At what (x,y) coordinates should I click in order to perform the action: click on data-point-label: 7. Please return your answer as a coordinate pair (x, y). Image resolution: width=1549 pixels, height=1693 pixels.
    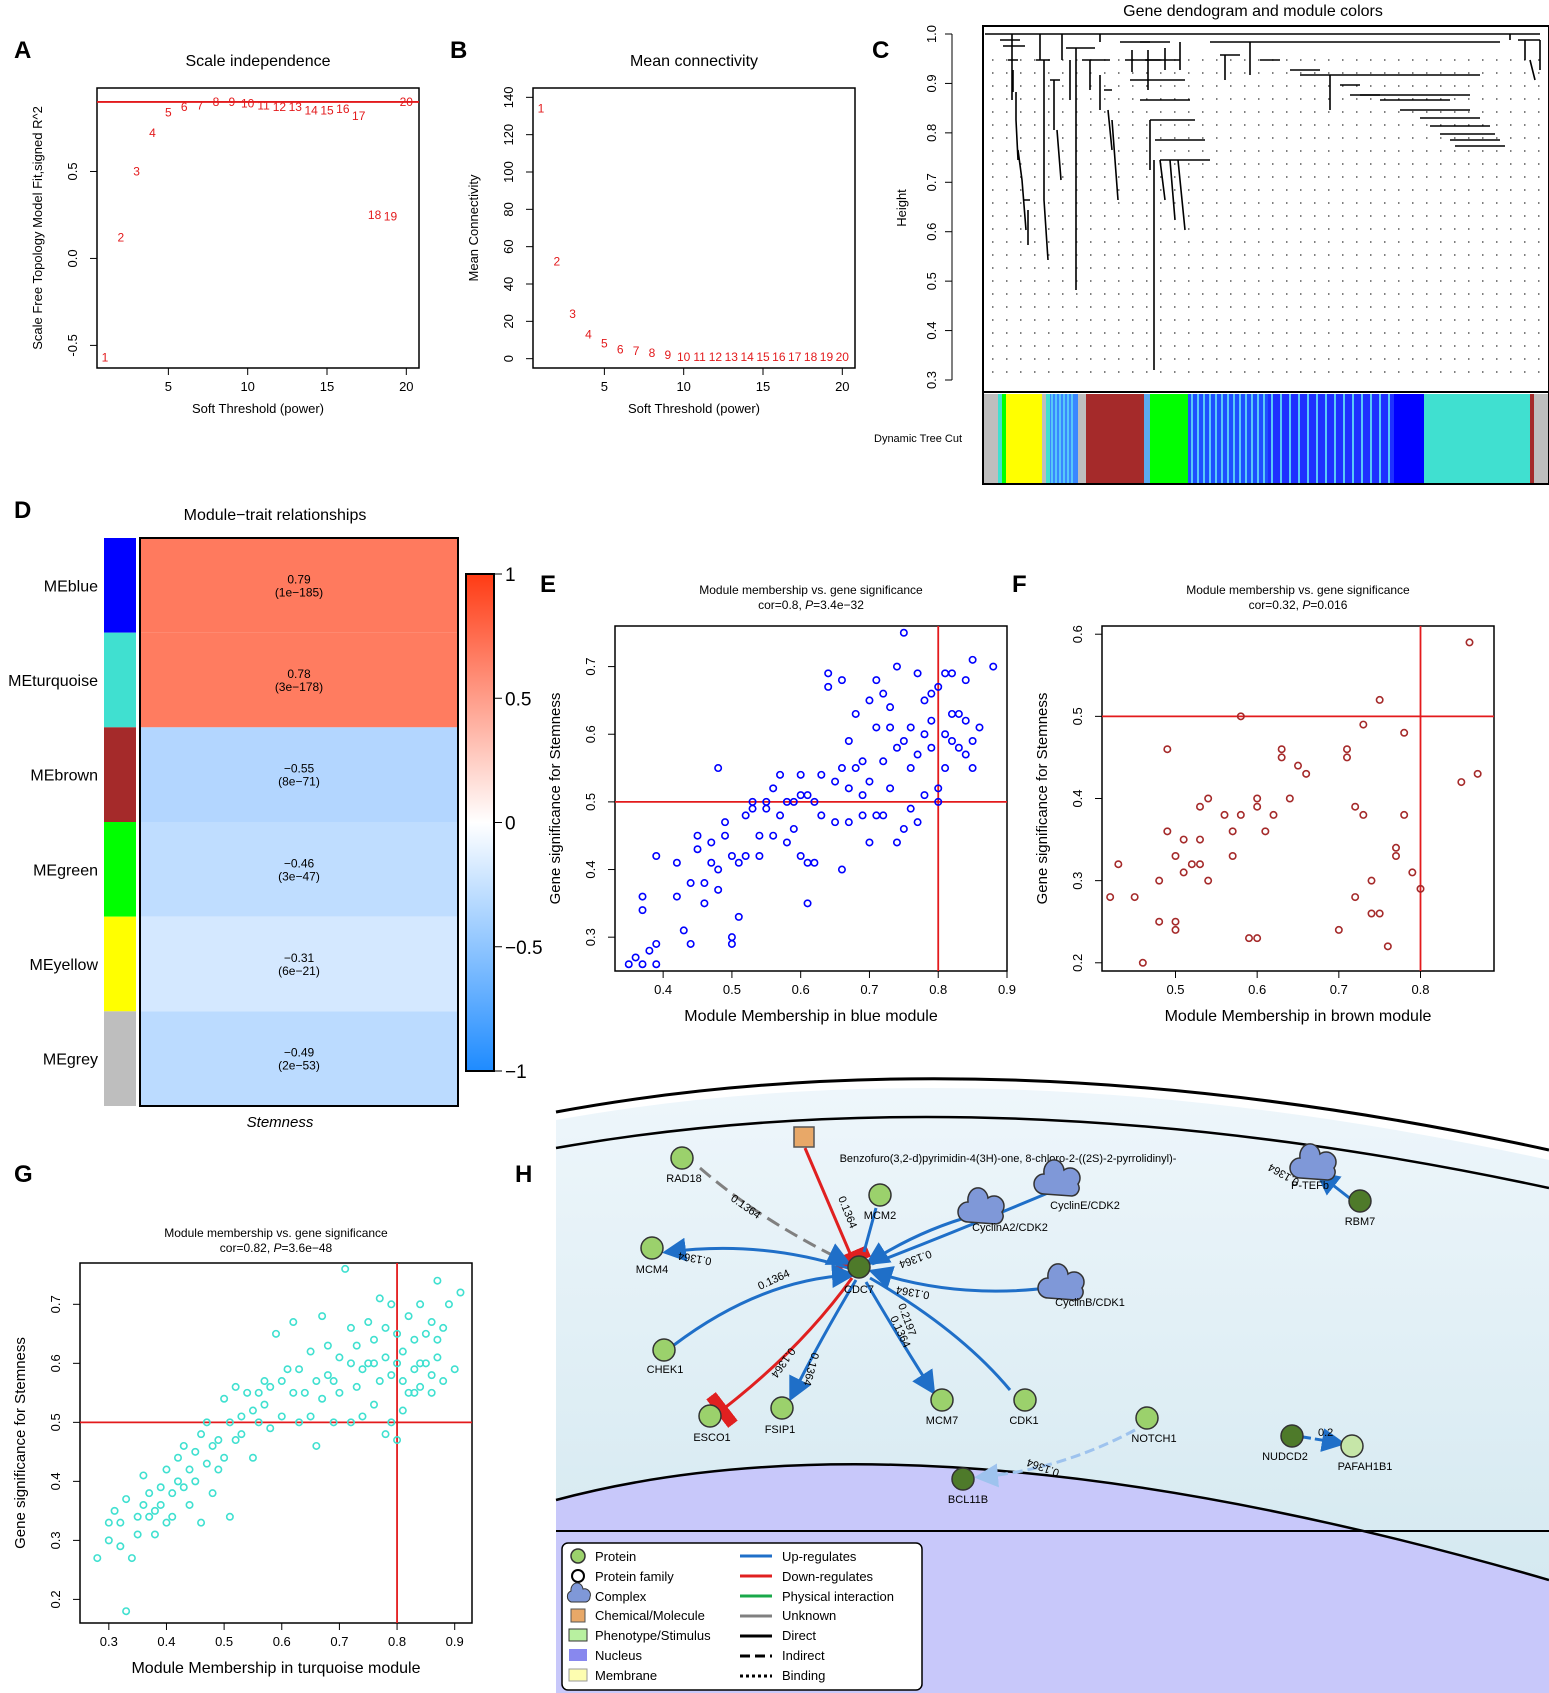
    Looking at the image, I should click on (636, 351).